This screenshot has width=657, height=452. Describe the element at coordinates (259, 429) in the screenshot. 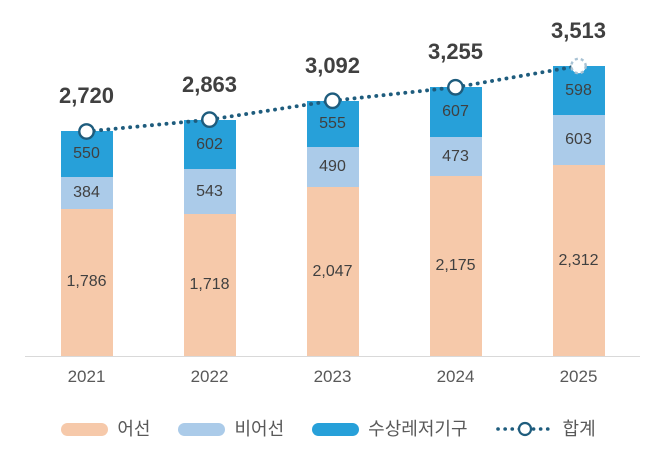

I see `legend-label: 비어선` at that location.